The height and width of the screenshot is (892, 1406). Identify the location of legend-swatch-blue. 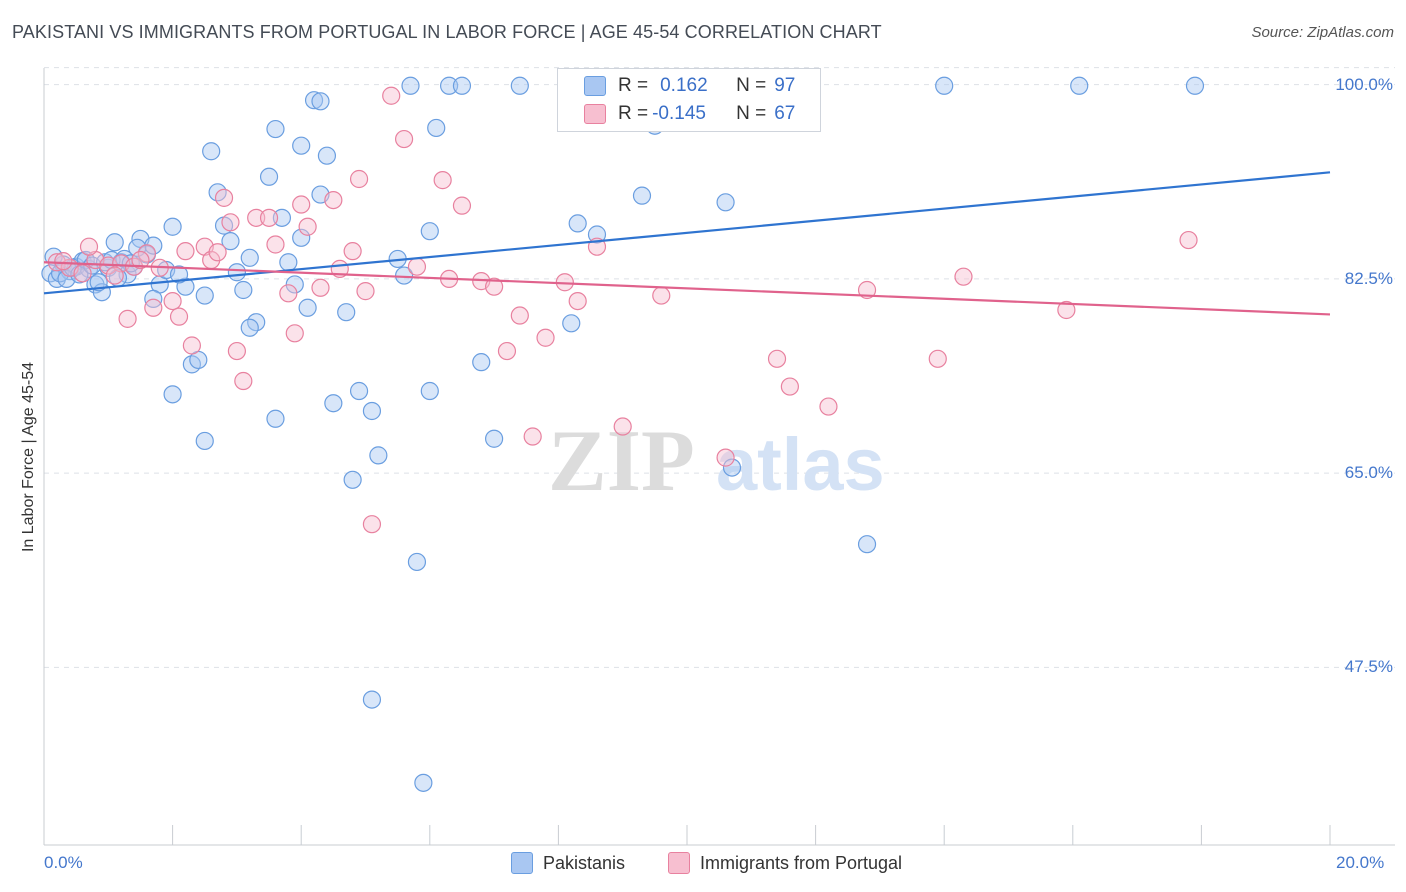
(595, 86).